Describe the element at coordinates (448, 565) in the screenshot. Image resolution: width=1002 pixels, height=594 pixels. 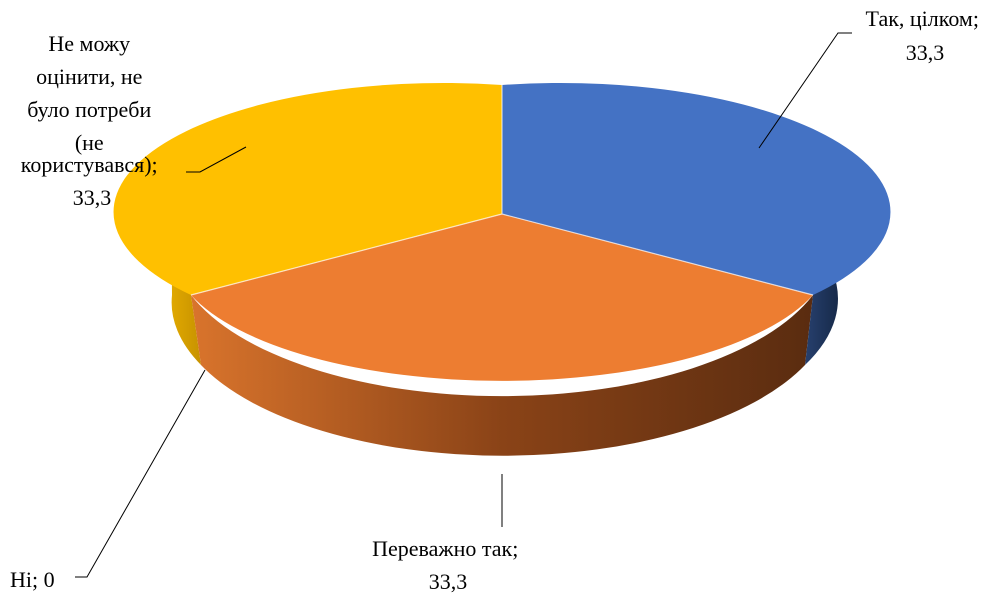
I see `data-label-perevazhno: Переважно так; 33,3` at that location.